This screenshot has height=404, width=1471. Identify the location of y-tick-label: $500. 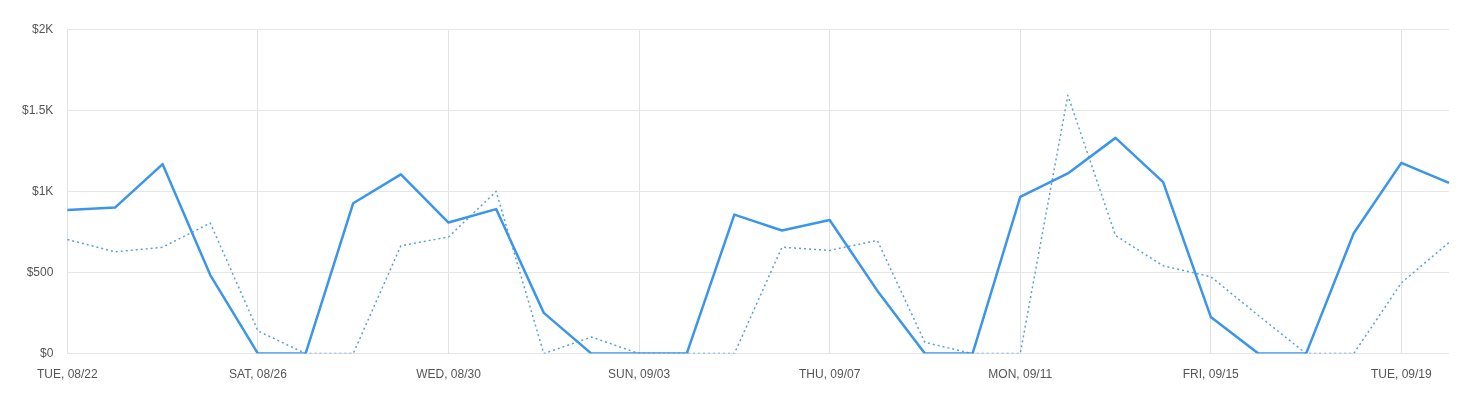
(40, 271).